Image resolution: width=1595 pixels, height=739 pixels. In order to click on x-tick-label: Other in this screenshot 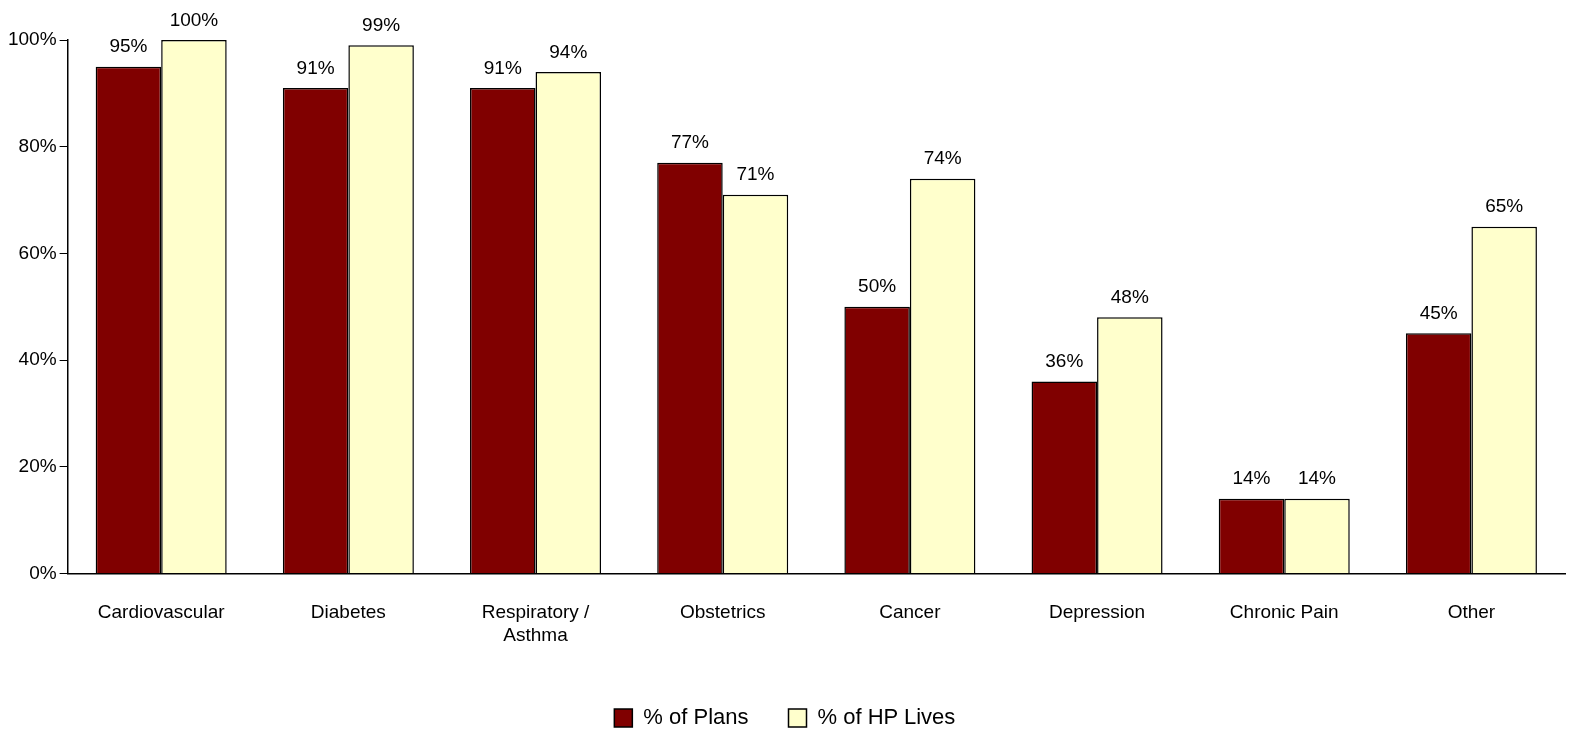, I will do `click(1471, 612)`.